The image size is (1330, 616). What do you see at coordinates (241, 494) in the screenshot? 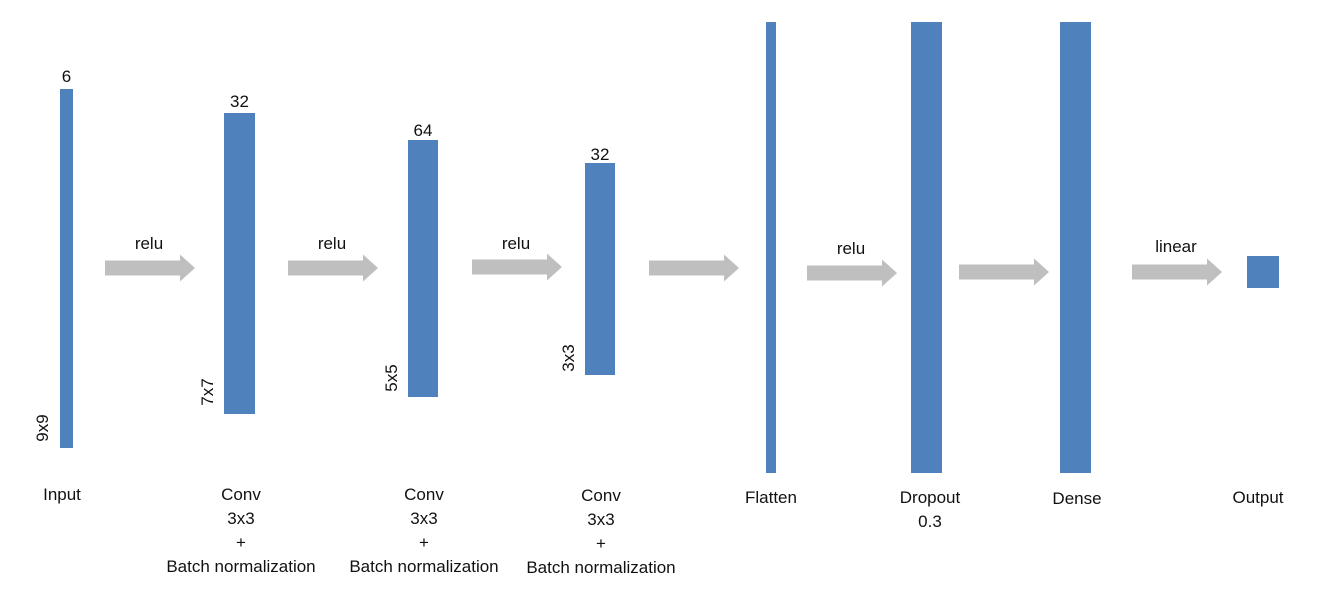
I see `layer-caption-conv1: Conv` at bounding box center [241, 494].